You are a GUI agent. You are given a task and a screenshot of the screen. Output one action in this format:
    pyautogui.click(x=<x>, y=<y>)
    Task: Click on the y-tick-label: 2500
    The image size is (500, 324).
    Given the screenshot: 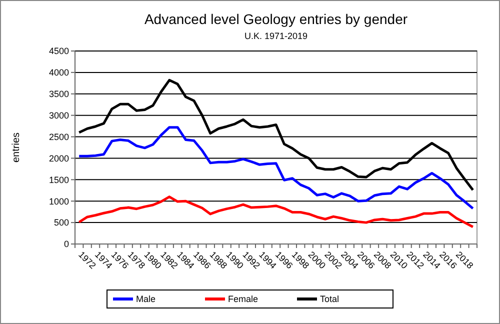 What is the action you would take?
    pyautogui.click(x=58, y=137)
    